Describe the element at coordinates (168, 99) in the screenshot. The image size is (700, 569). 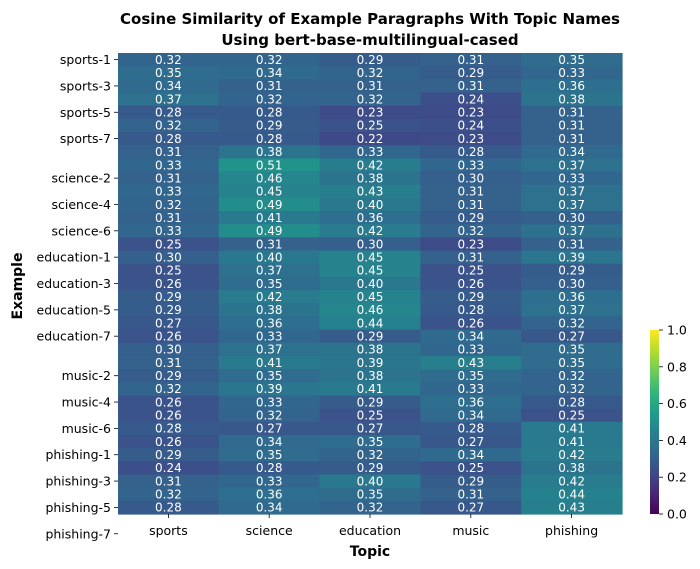
I see `cell-value-label: 0.37` at that location.